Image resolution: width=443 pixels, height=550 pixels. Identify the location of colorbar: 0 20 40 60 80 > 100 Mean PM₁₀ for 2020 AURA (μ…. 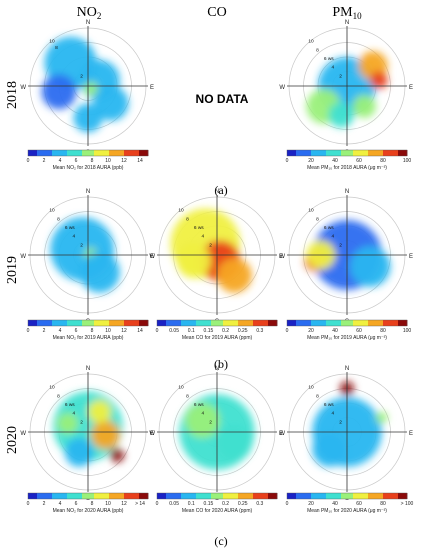
(350, 503).